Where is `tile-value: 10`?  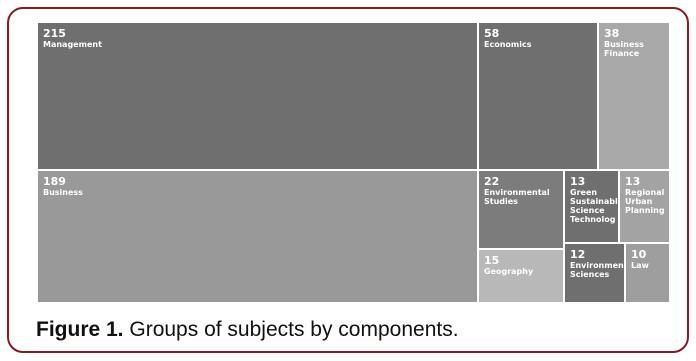
tile-value: 10 is located at coordinates (639, 254).